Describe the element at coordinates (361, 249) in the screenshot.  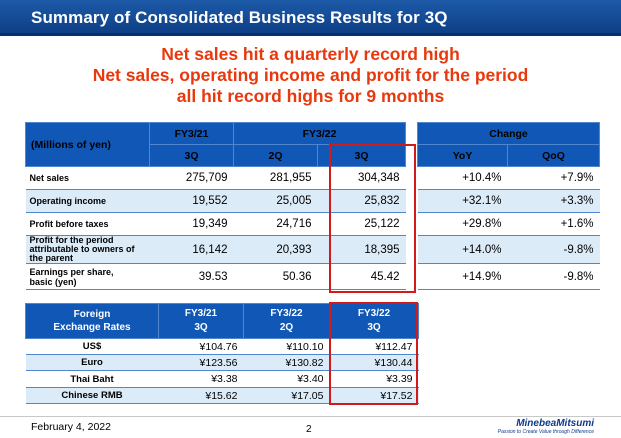
I see `cell-value: 18,395` at that location.